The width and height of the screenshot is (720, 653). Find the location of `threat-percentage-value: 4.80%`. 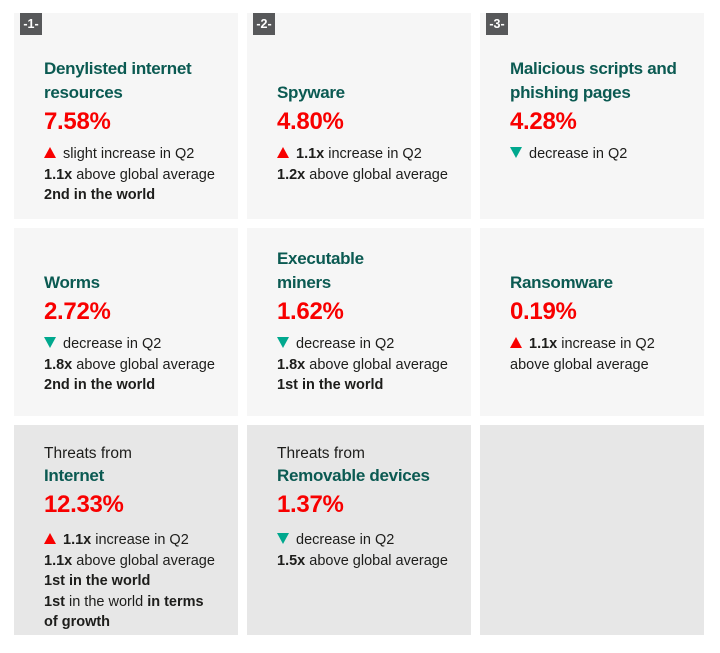

threat-percentage-value: 4.80% is located at coordinates (310, 121).